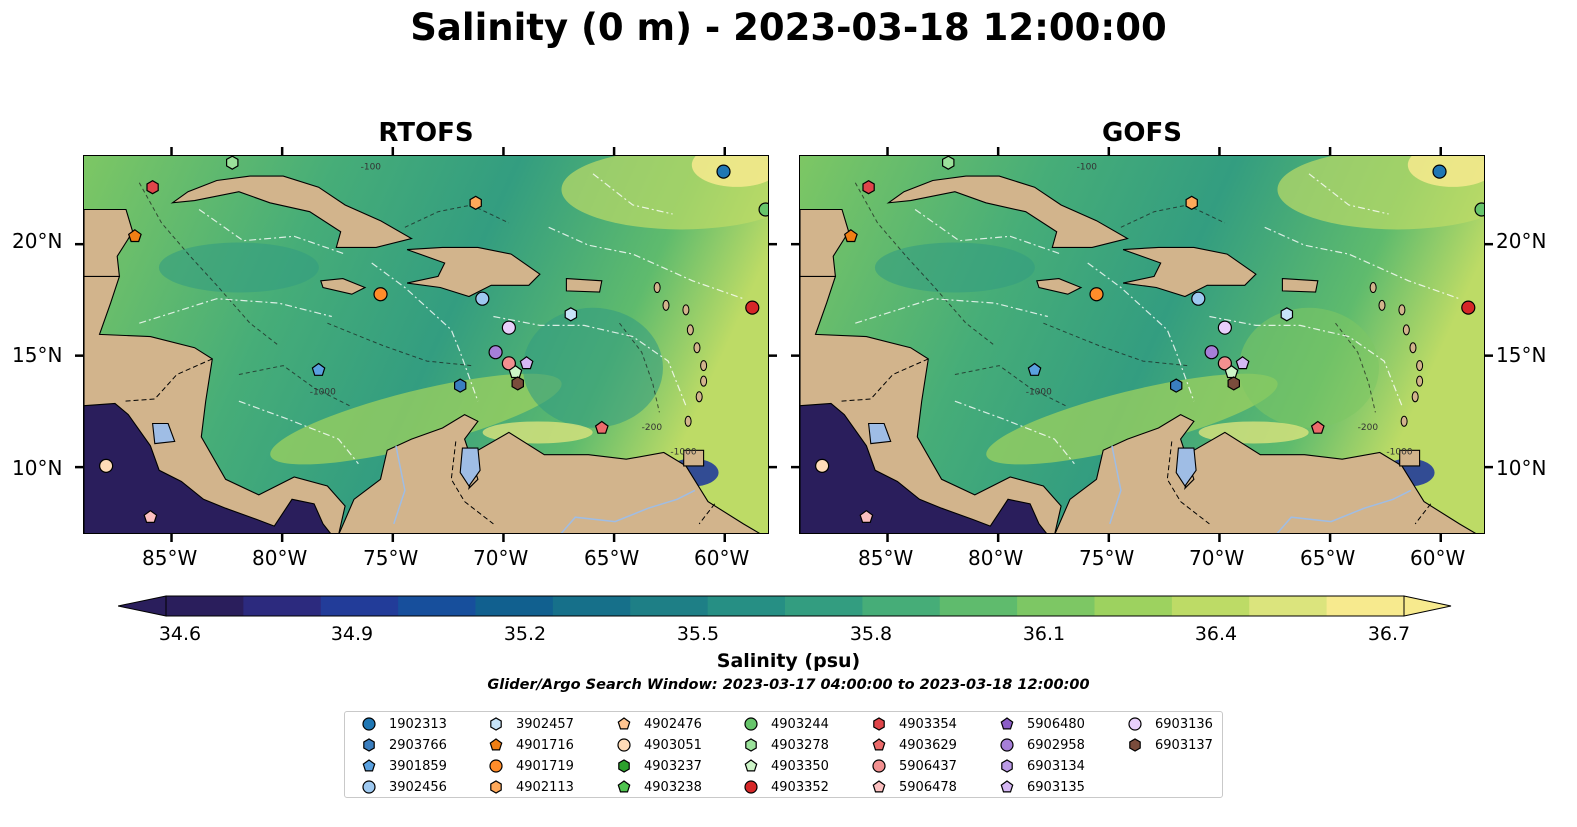 This screenshot has width=1577, height=827. What do you see at coordinates (1521, 468) in the screenshot?
I see `lat-label-right-10n: 10°N` at bounding box center [1521, 468].